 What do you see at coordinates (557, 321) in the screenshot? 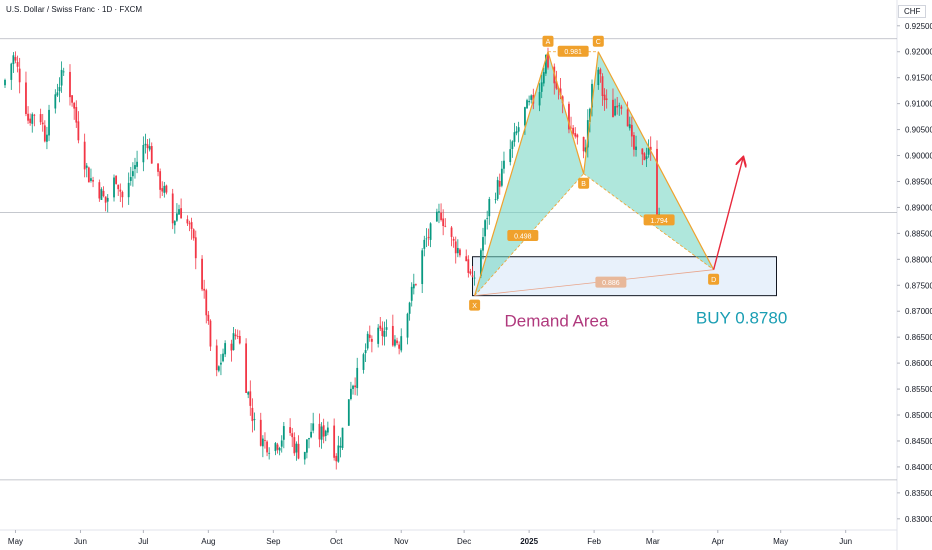
I see `demand-area-label: Demand Area` at bounding box center [557, 321].